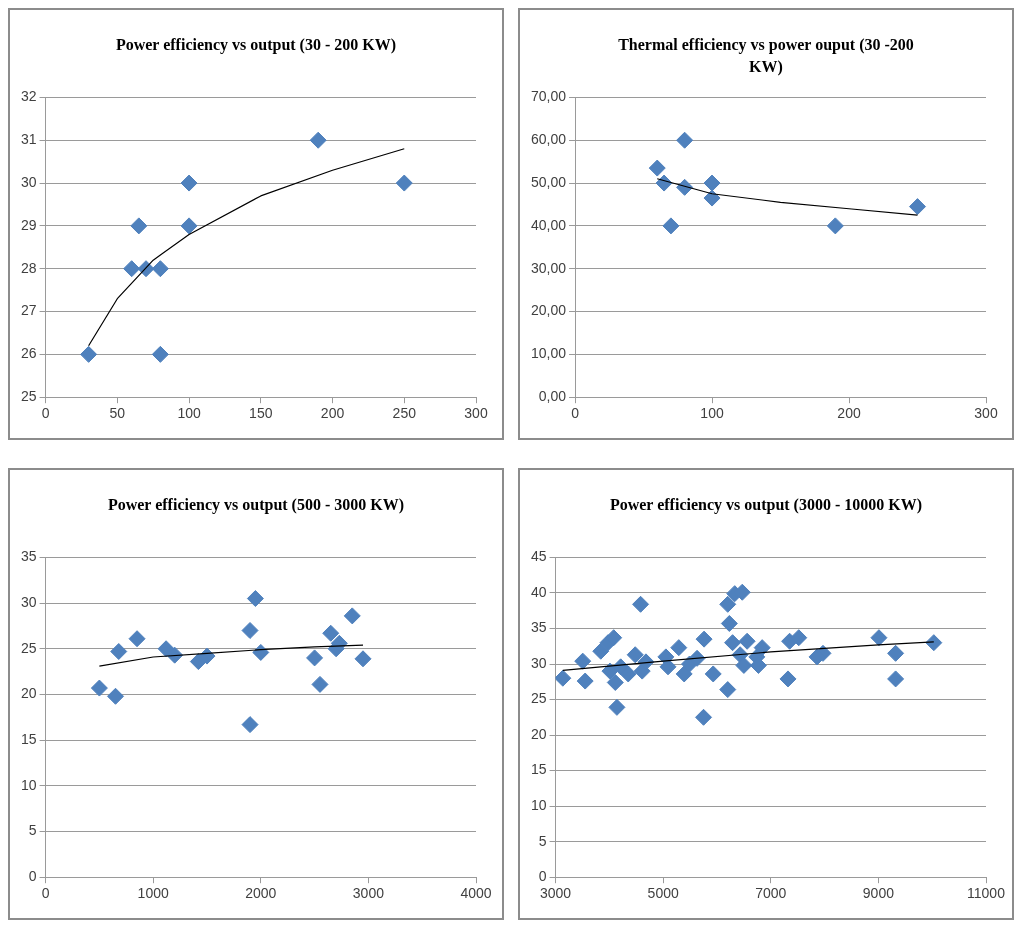 The height and width of the screenshot is (935, 1026). Describe the element at coordinates (153, 893) in the screenshot. I see `x-tick-label: 1000` at that location.